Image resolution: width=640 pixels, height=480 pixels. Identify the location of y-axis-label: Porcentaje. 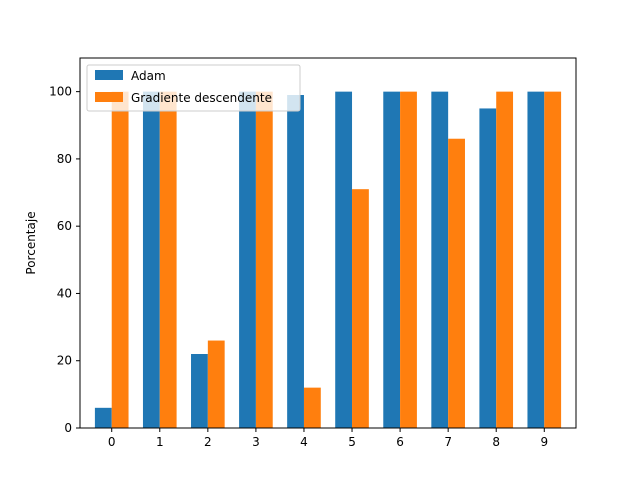
(31, 242).